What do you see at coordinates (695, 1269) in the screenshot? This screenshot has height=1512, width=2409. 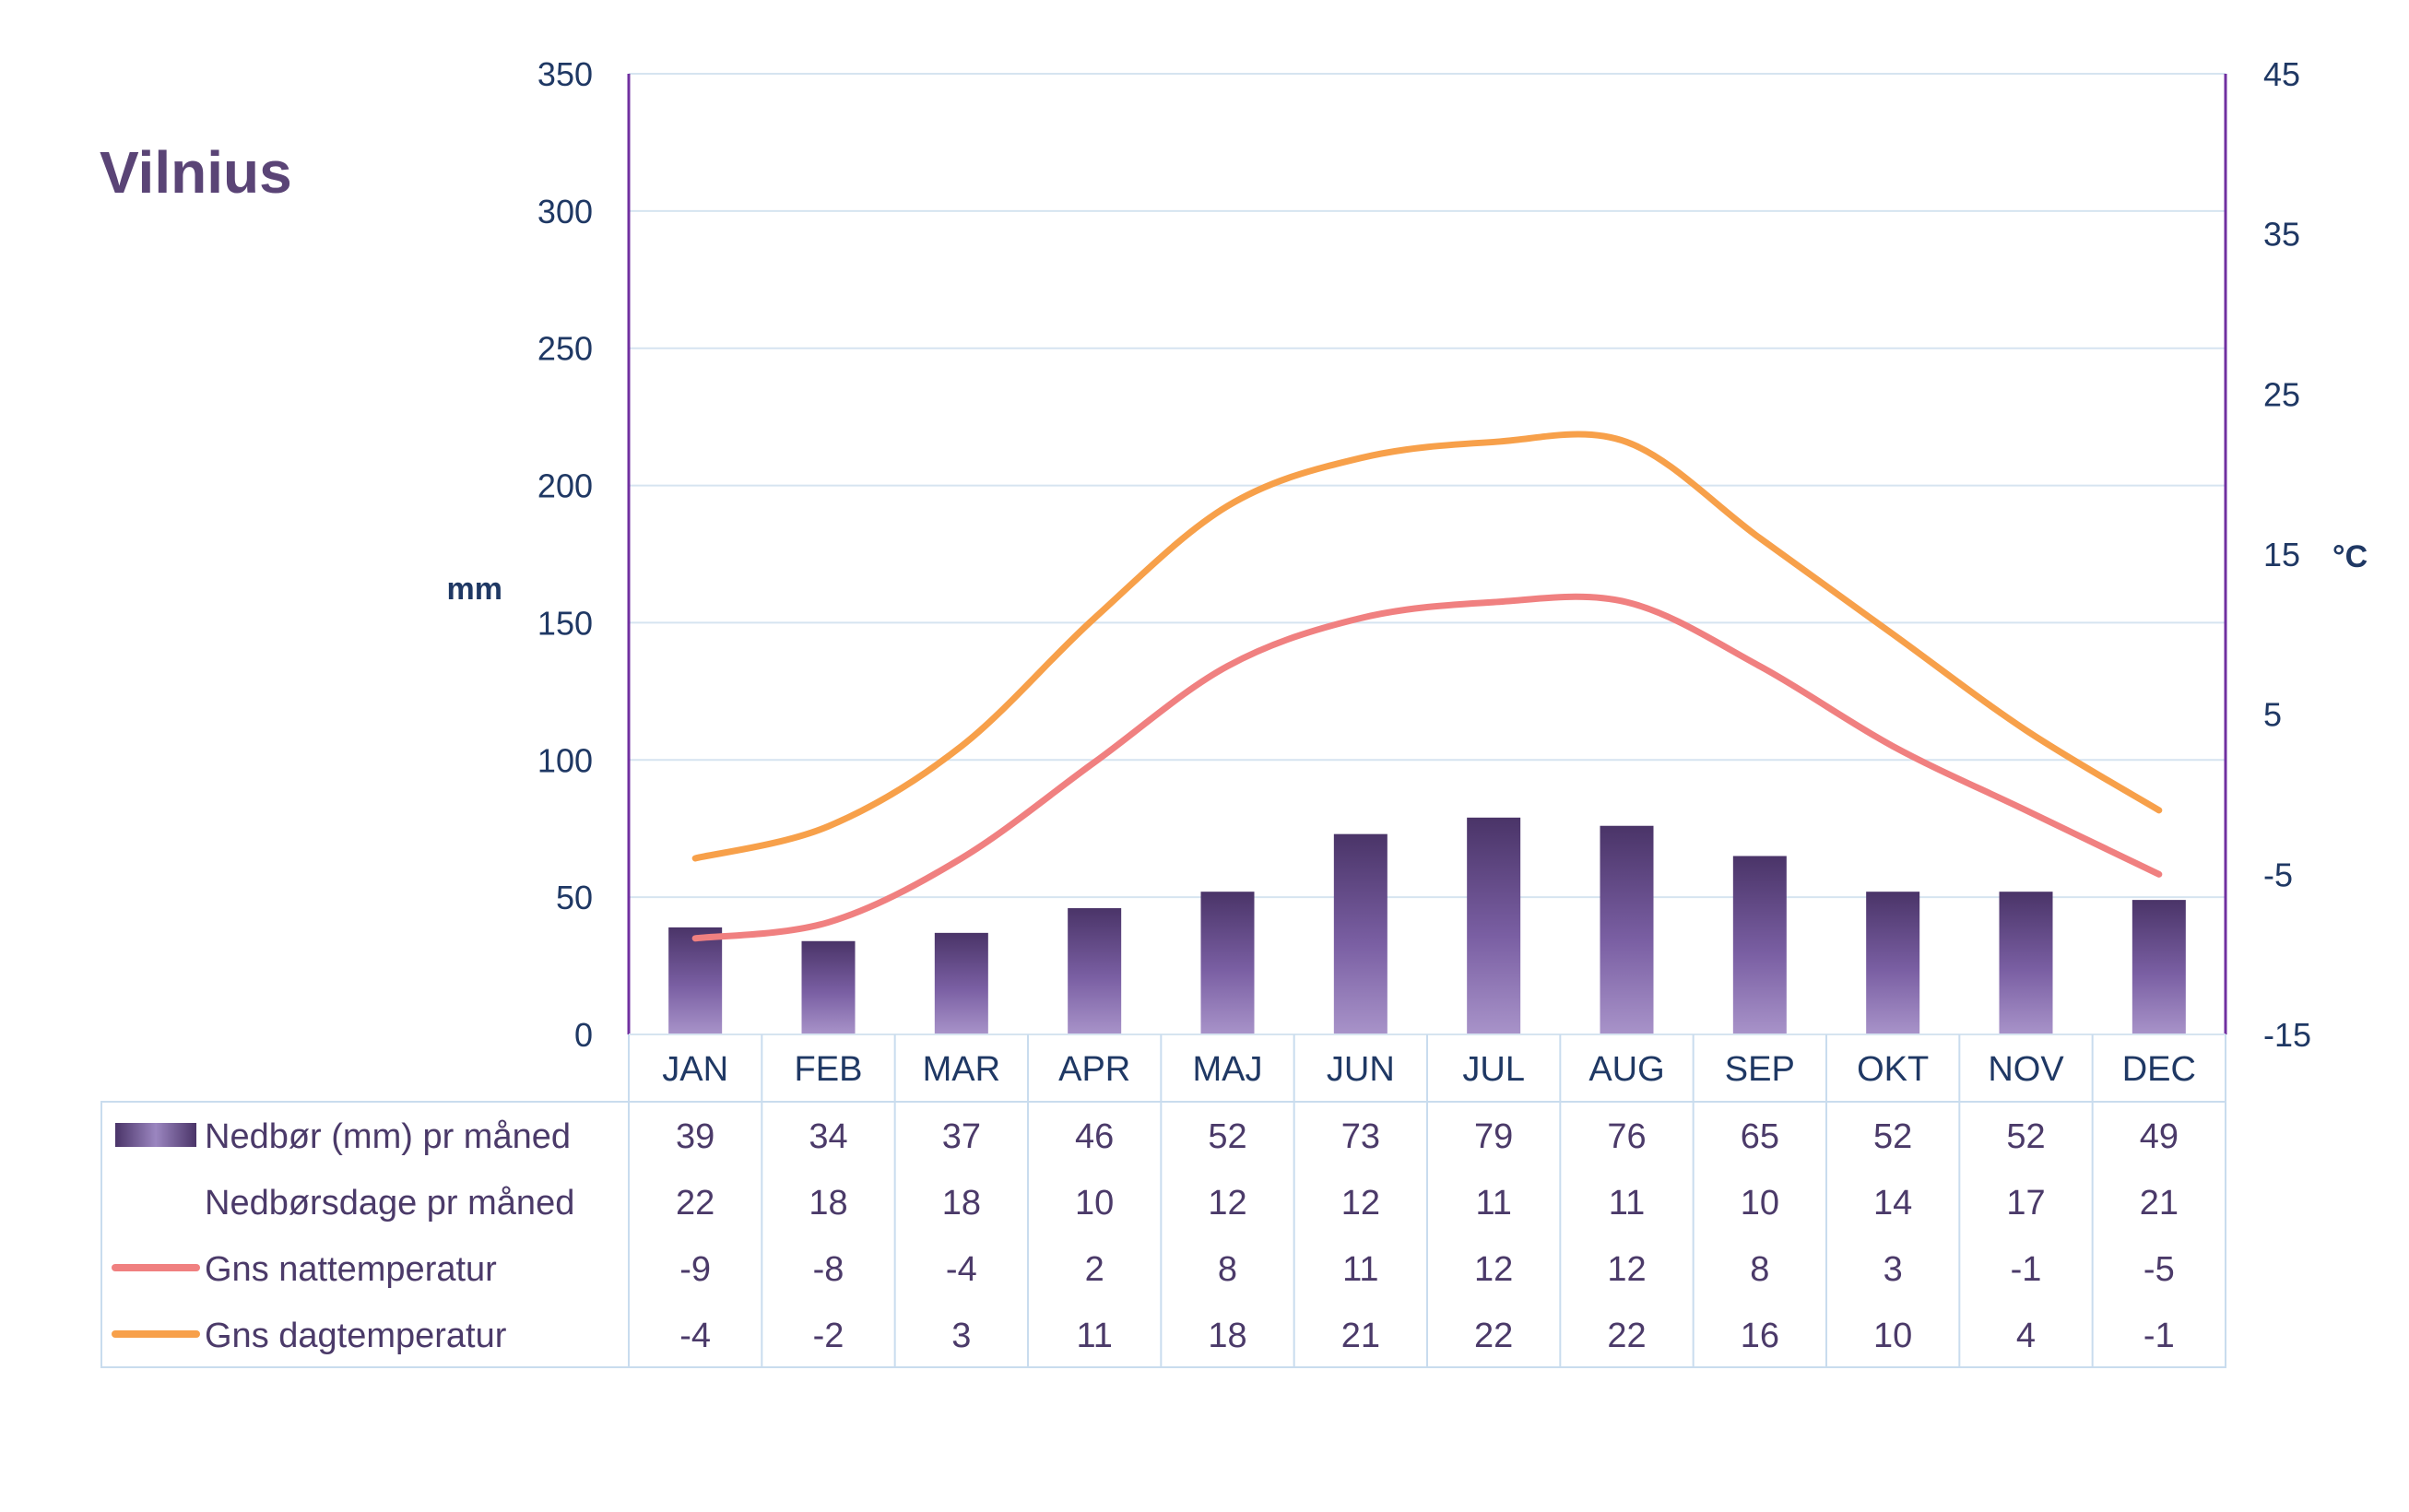 I see `table-cell-value: -9` at bounding box center [695, 1269].